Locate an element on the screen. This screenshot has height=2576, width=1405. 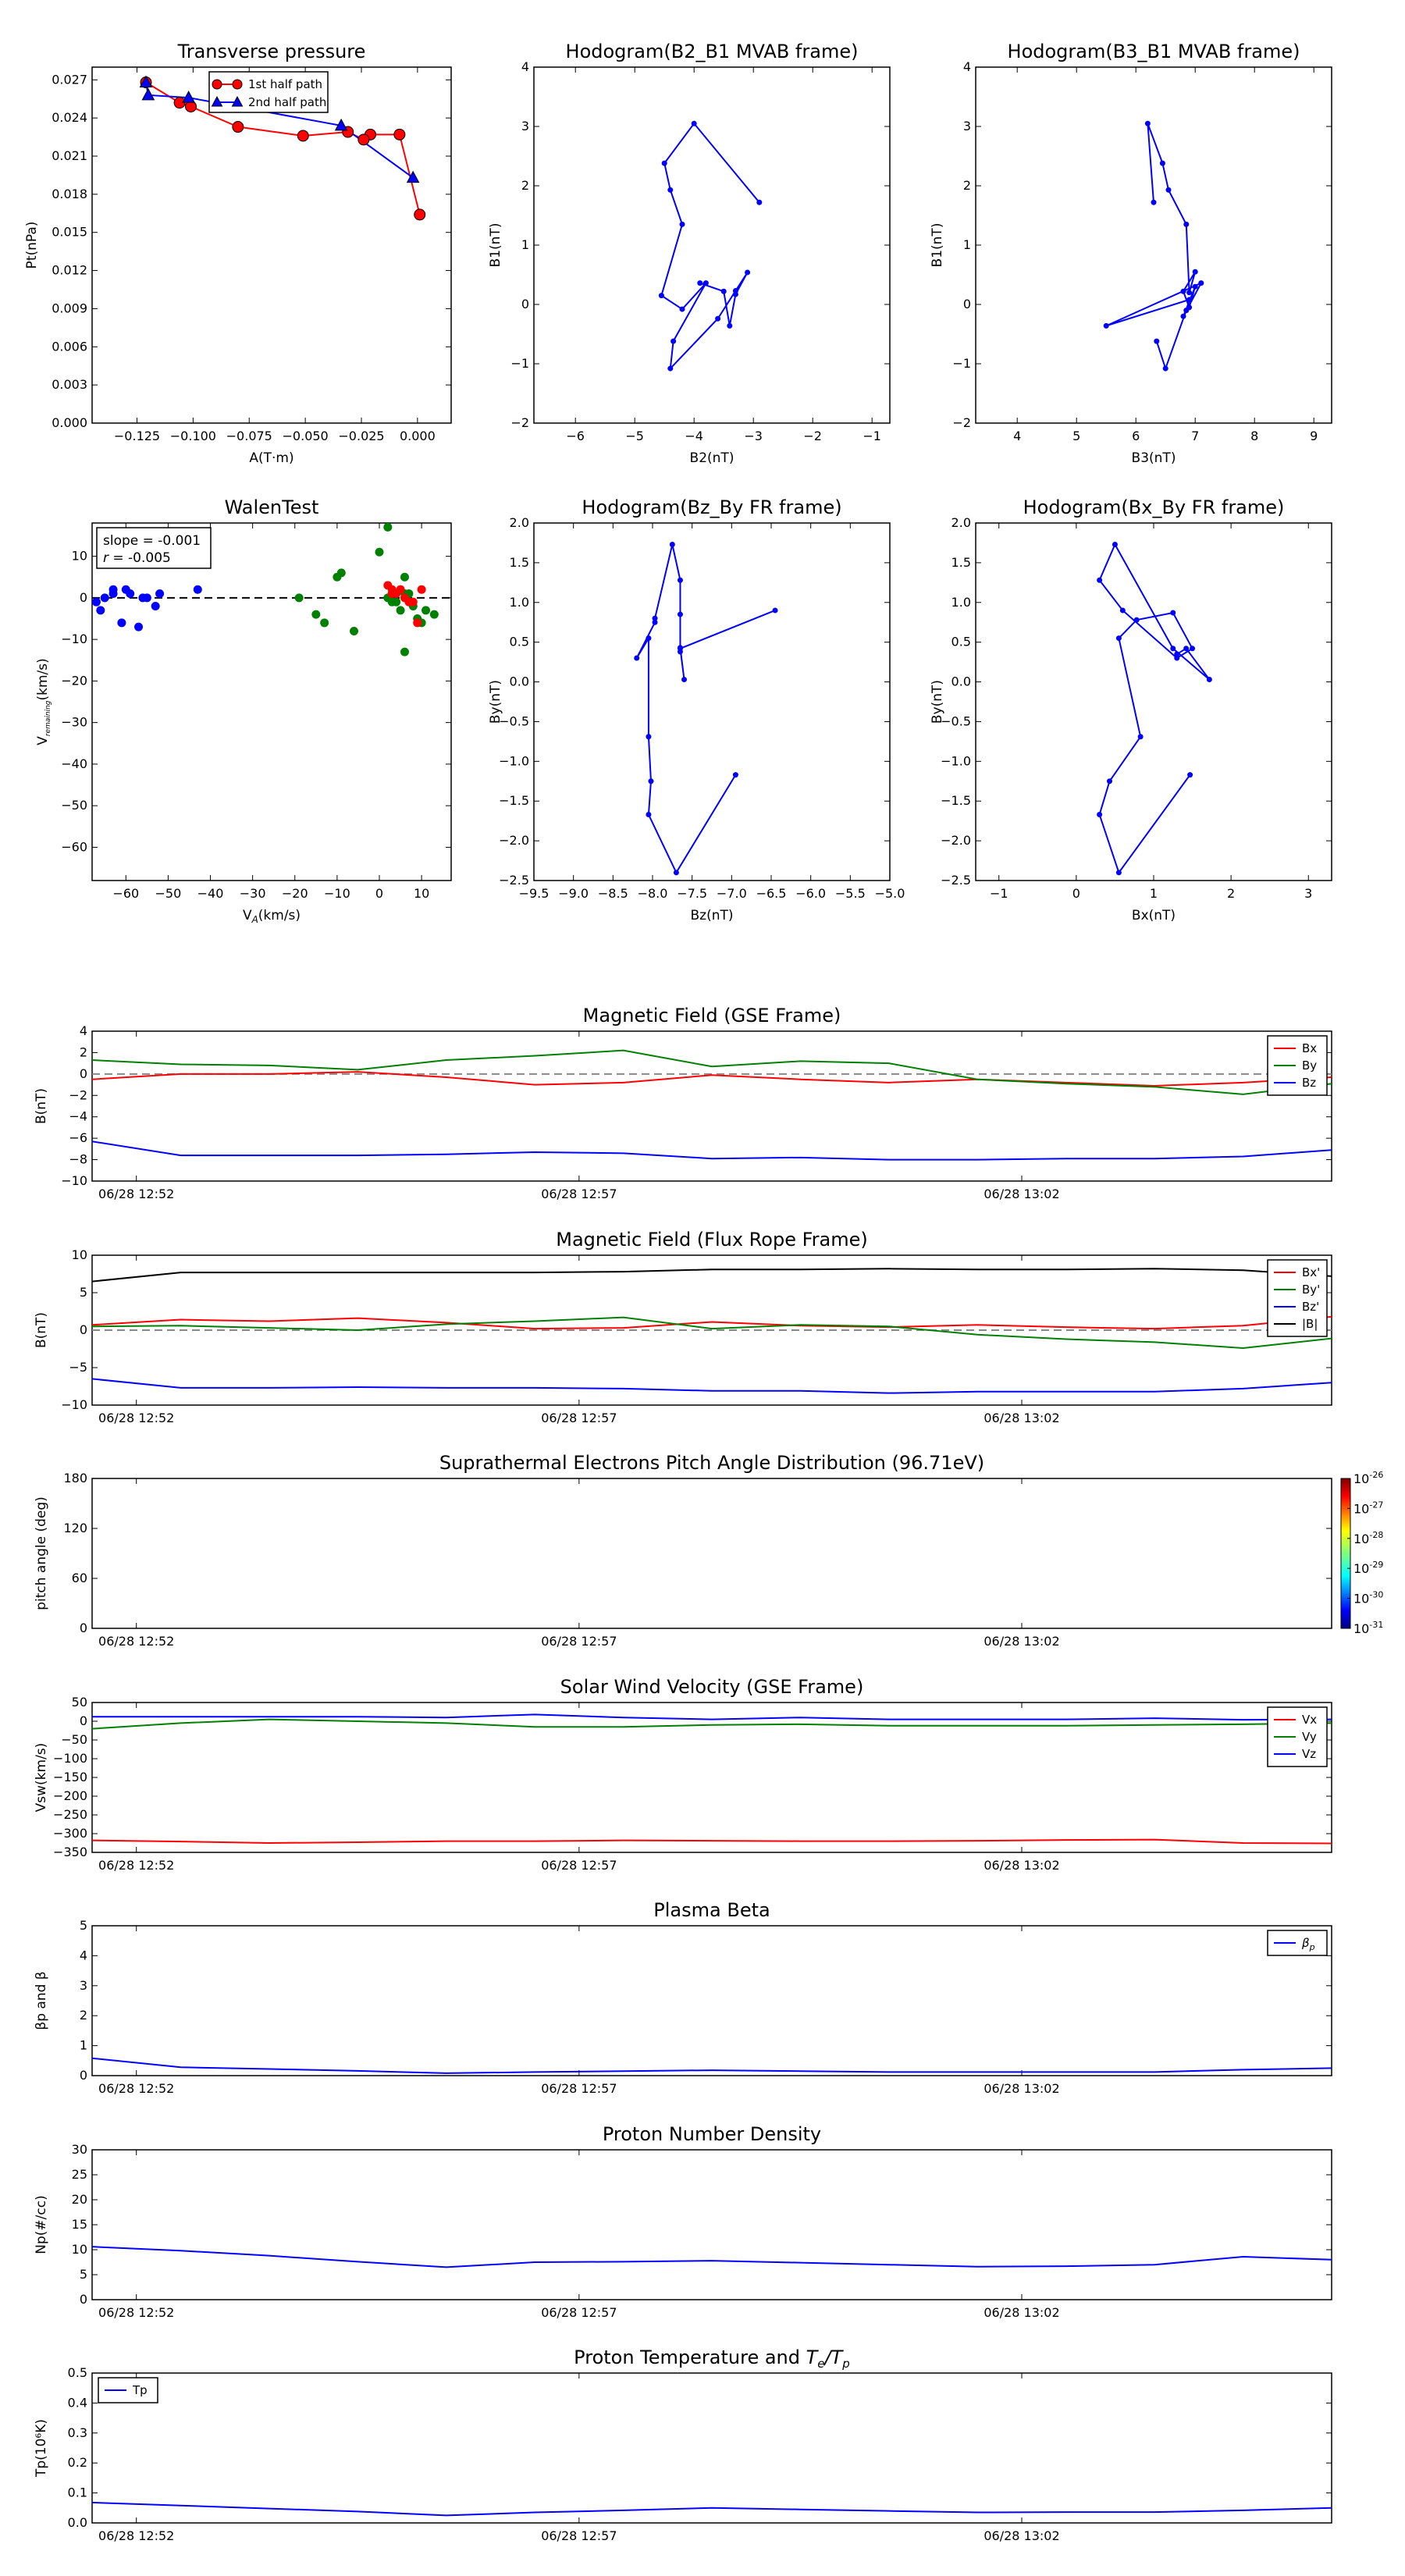
y-tick-label: 25 is located at coordinates (80, 2174).